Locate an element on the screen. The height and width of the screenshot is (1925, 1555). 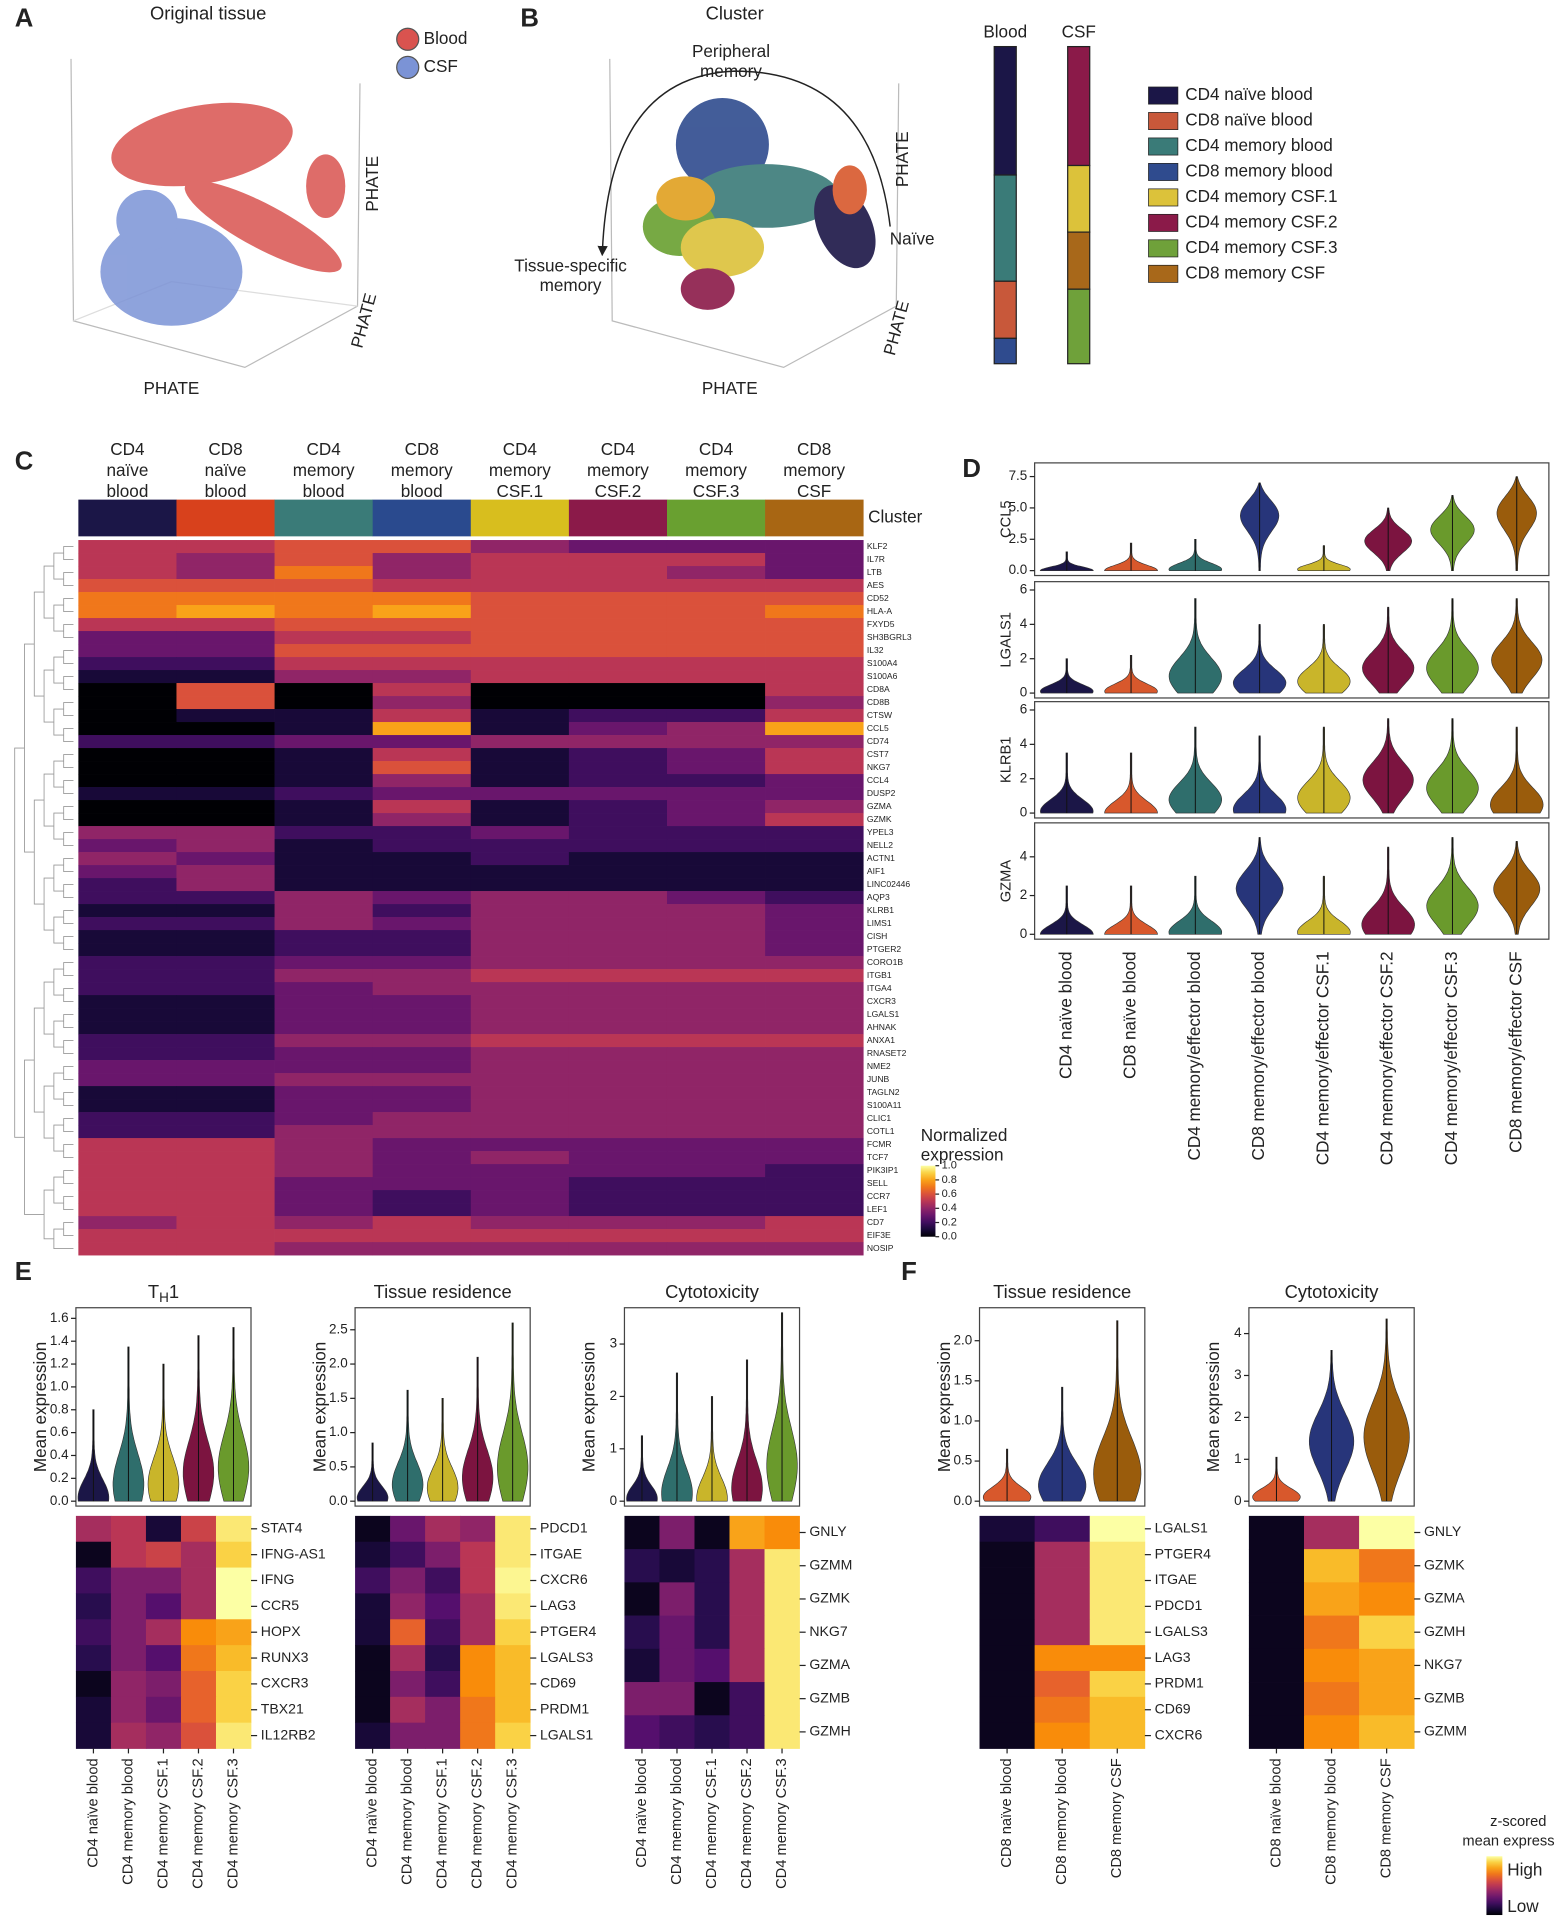
annotation: Naïve is located at coordinates (912, 239).